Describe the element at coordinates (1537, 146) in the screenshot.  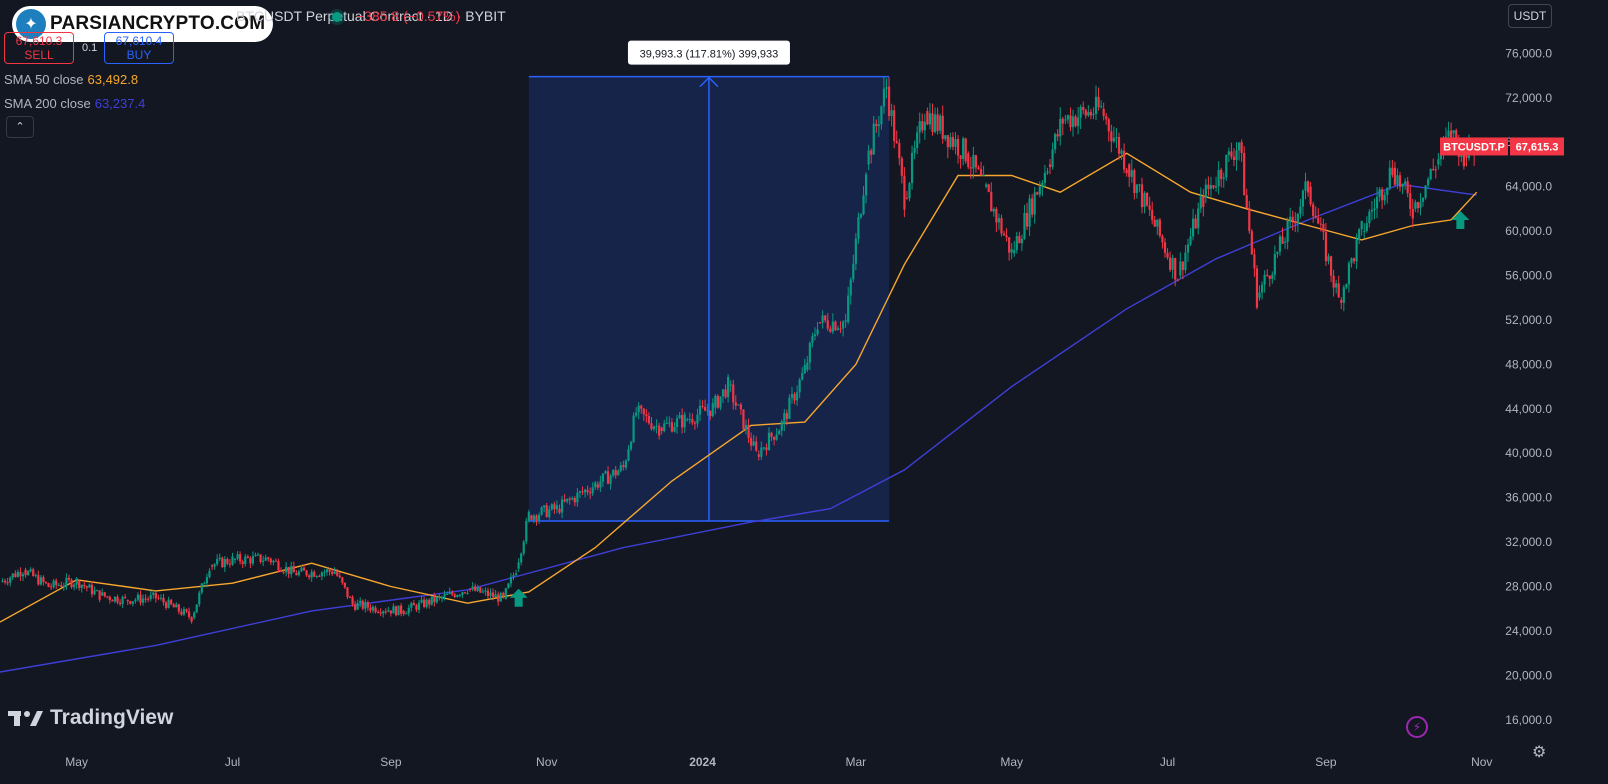
I see `price-tag-box` at that location.